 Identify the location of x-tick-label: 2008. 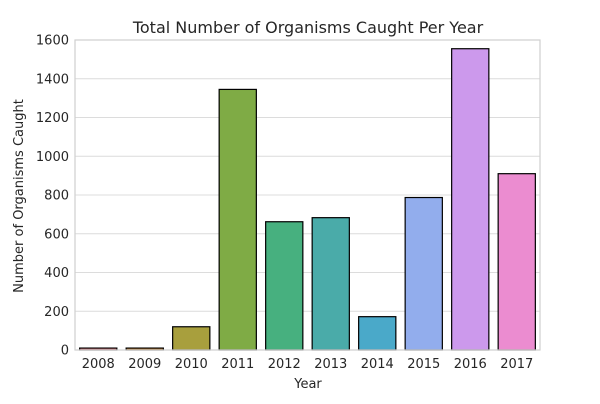
(98, 364).